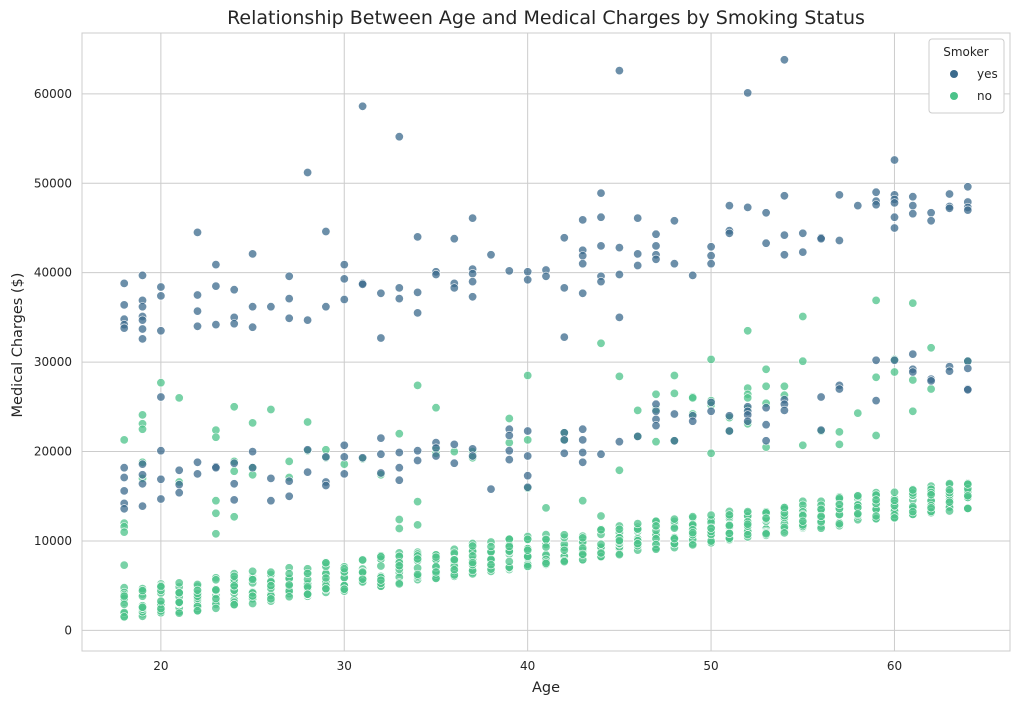  I want to click on legend: Smoker yes no, so click(966, 76).